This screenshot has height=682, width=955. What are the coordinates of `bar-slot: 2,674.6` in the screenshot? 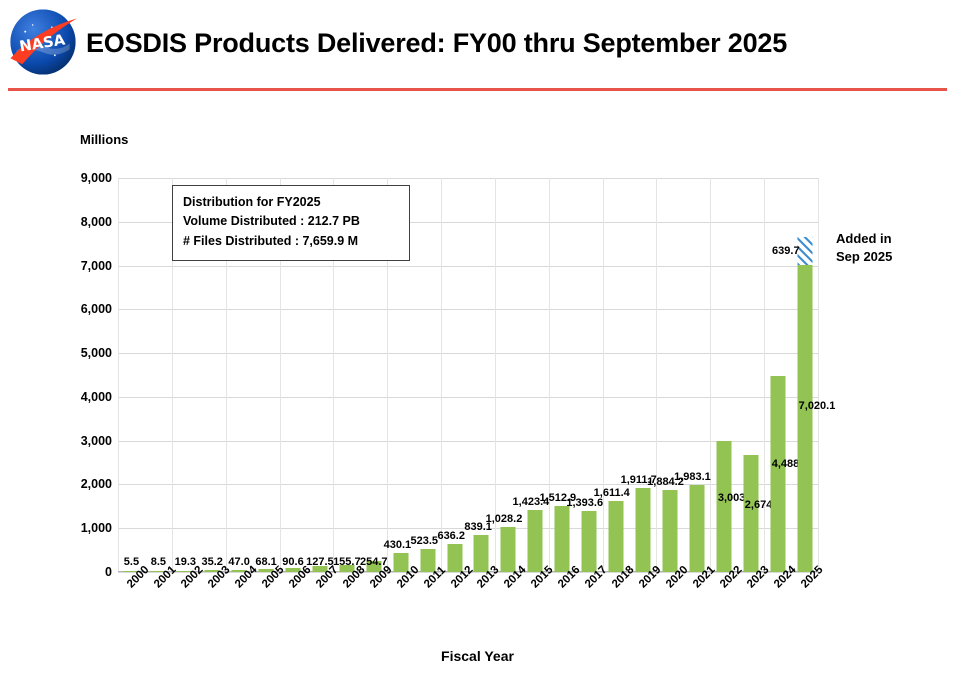 It's located at (759, 375).